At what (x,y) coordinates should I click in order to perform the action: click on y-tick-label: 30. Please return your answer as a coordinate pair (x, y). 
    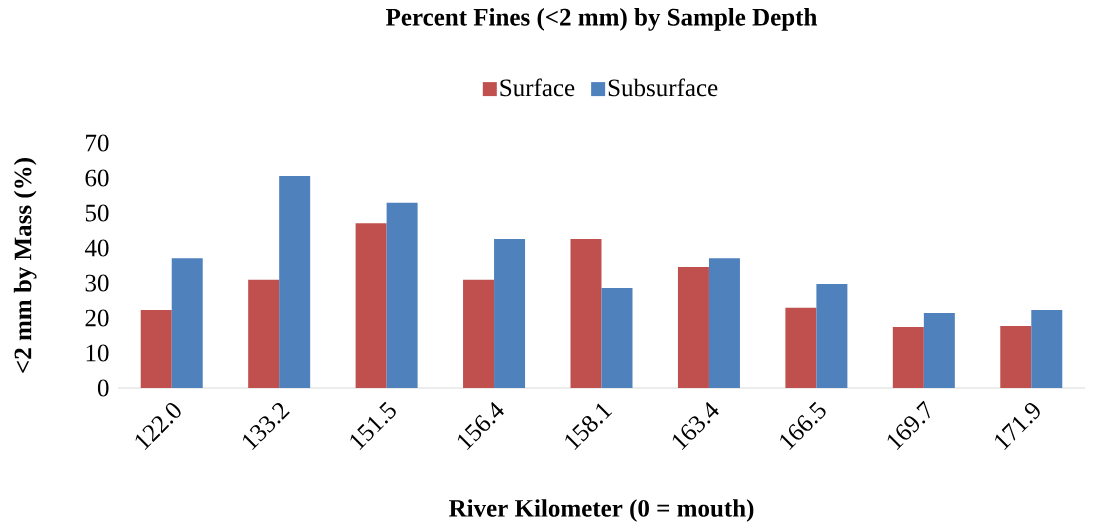
    Looking at the image, I should click on (97, 283).